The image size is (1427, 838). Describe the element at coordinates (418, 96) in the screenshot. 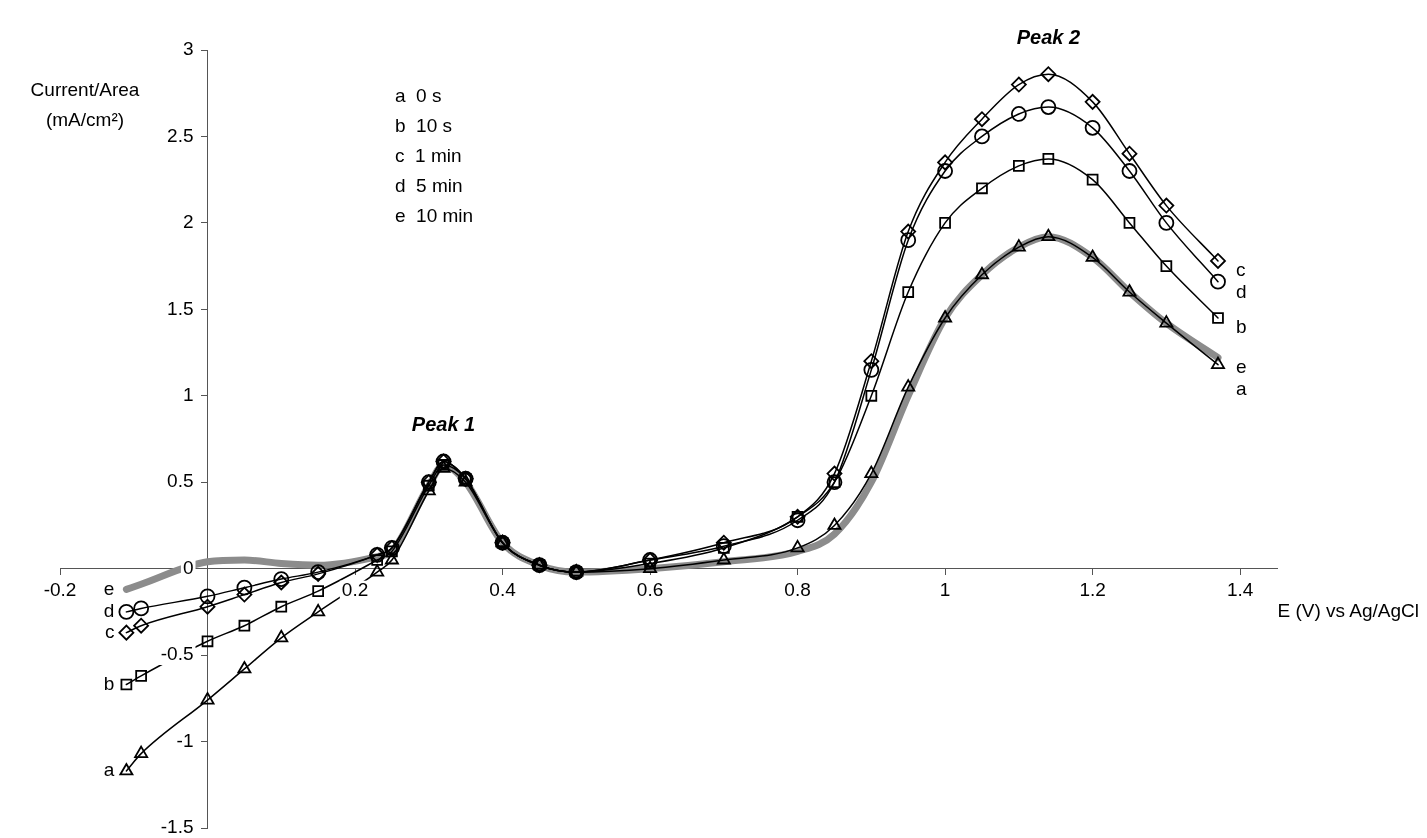

I see `annotation: a 0 s` at that location.